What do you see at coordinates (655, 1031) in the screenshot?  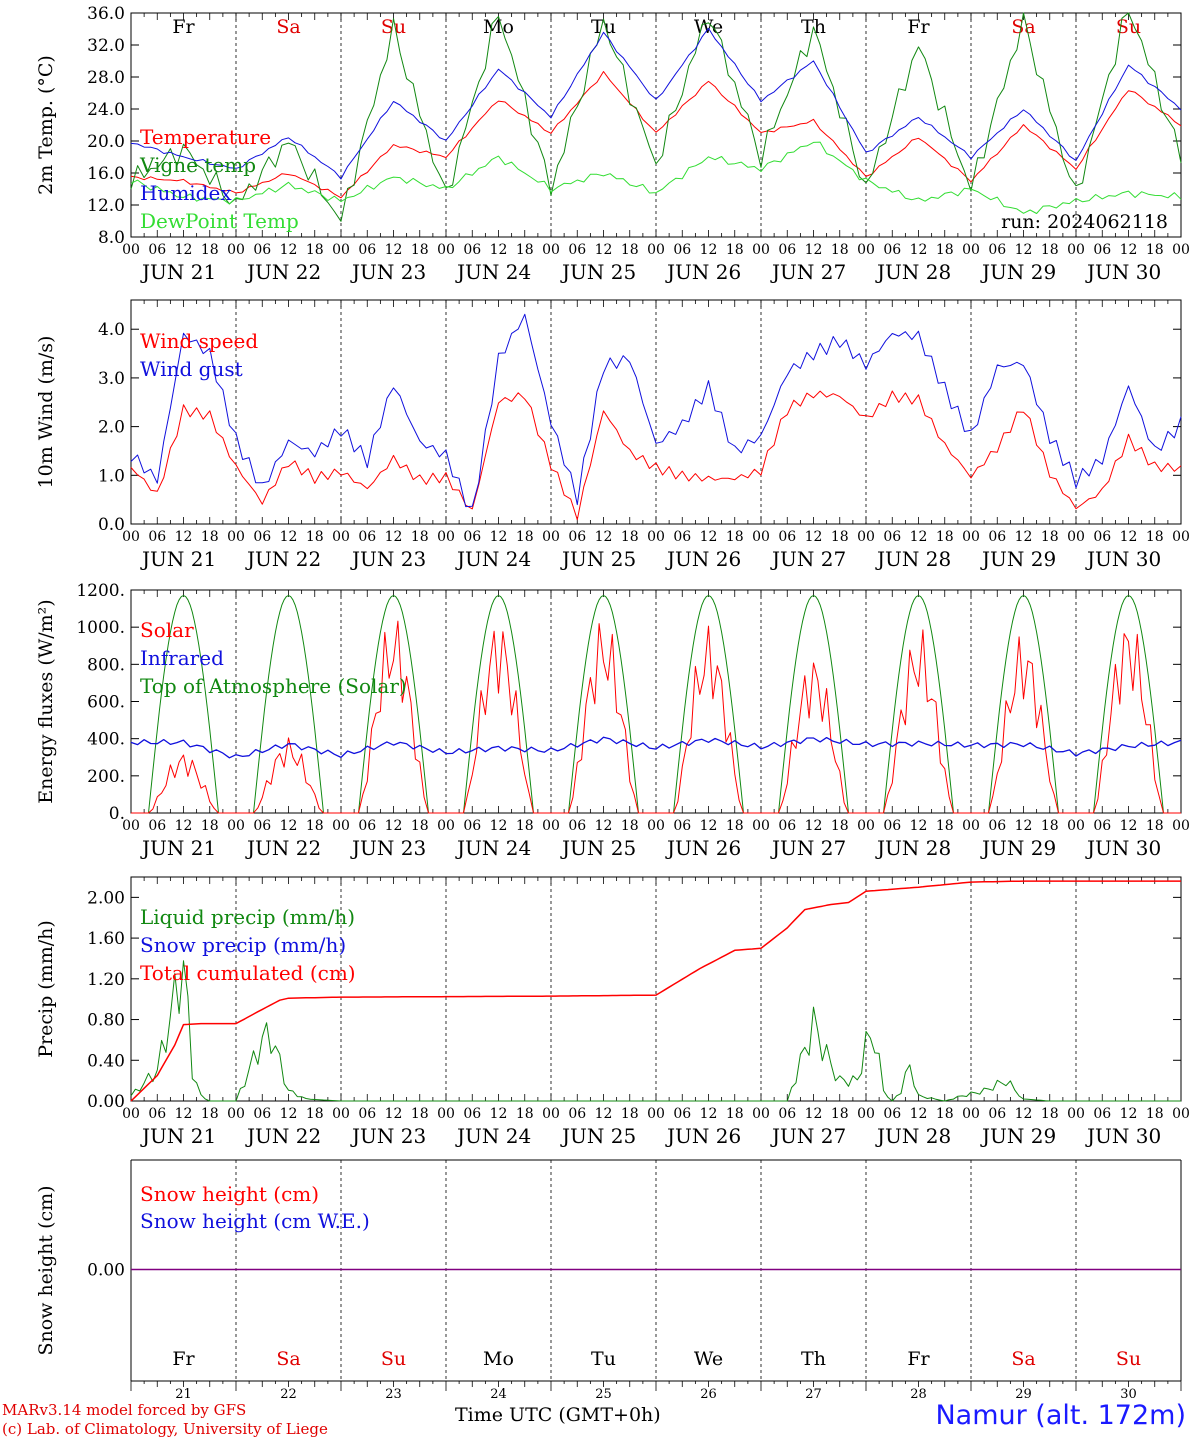 I see `liquid-precip-line` at bounding box center [655, 1031].